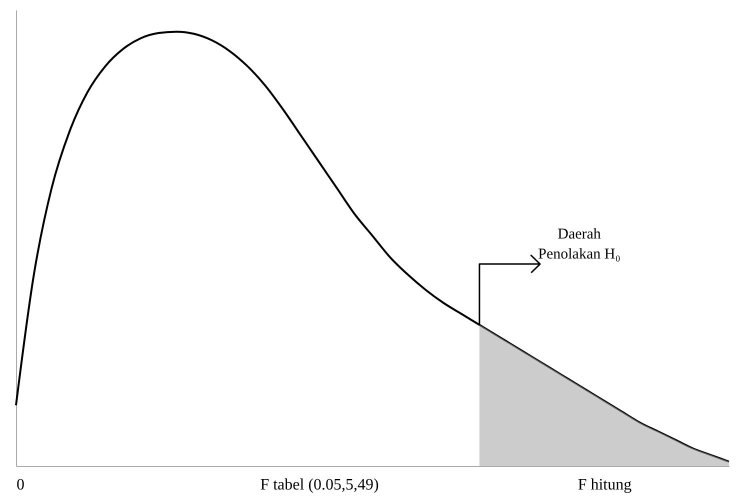  What do you see at coordinates (605, 485) in the screenshot?
I see `x-tick-label: F hitung` at bounding box center [605, 485].